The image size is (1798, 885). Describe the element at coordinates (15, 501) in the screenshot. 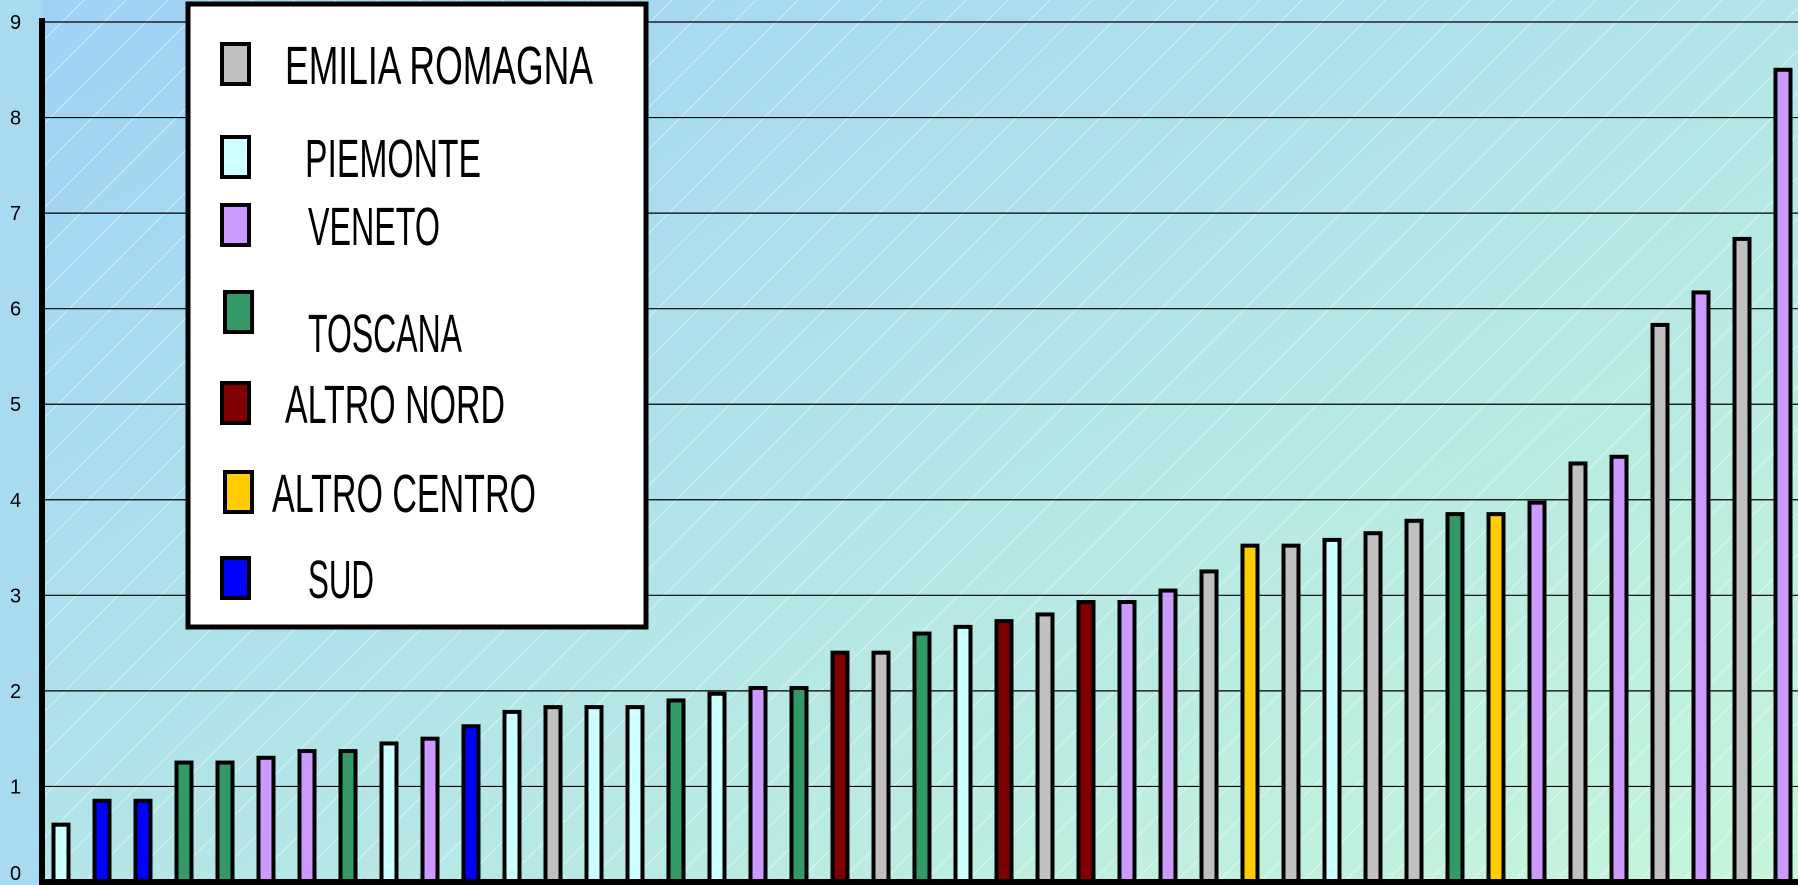

I see `y-tick-label: 4` at that location.